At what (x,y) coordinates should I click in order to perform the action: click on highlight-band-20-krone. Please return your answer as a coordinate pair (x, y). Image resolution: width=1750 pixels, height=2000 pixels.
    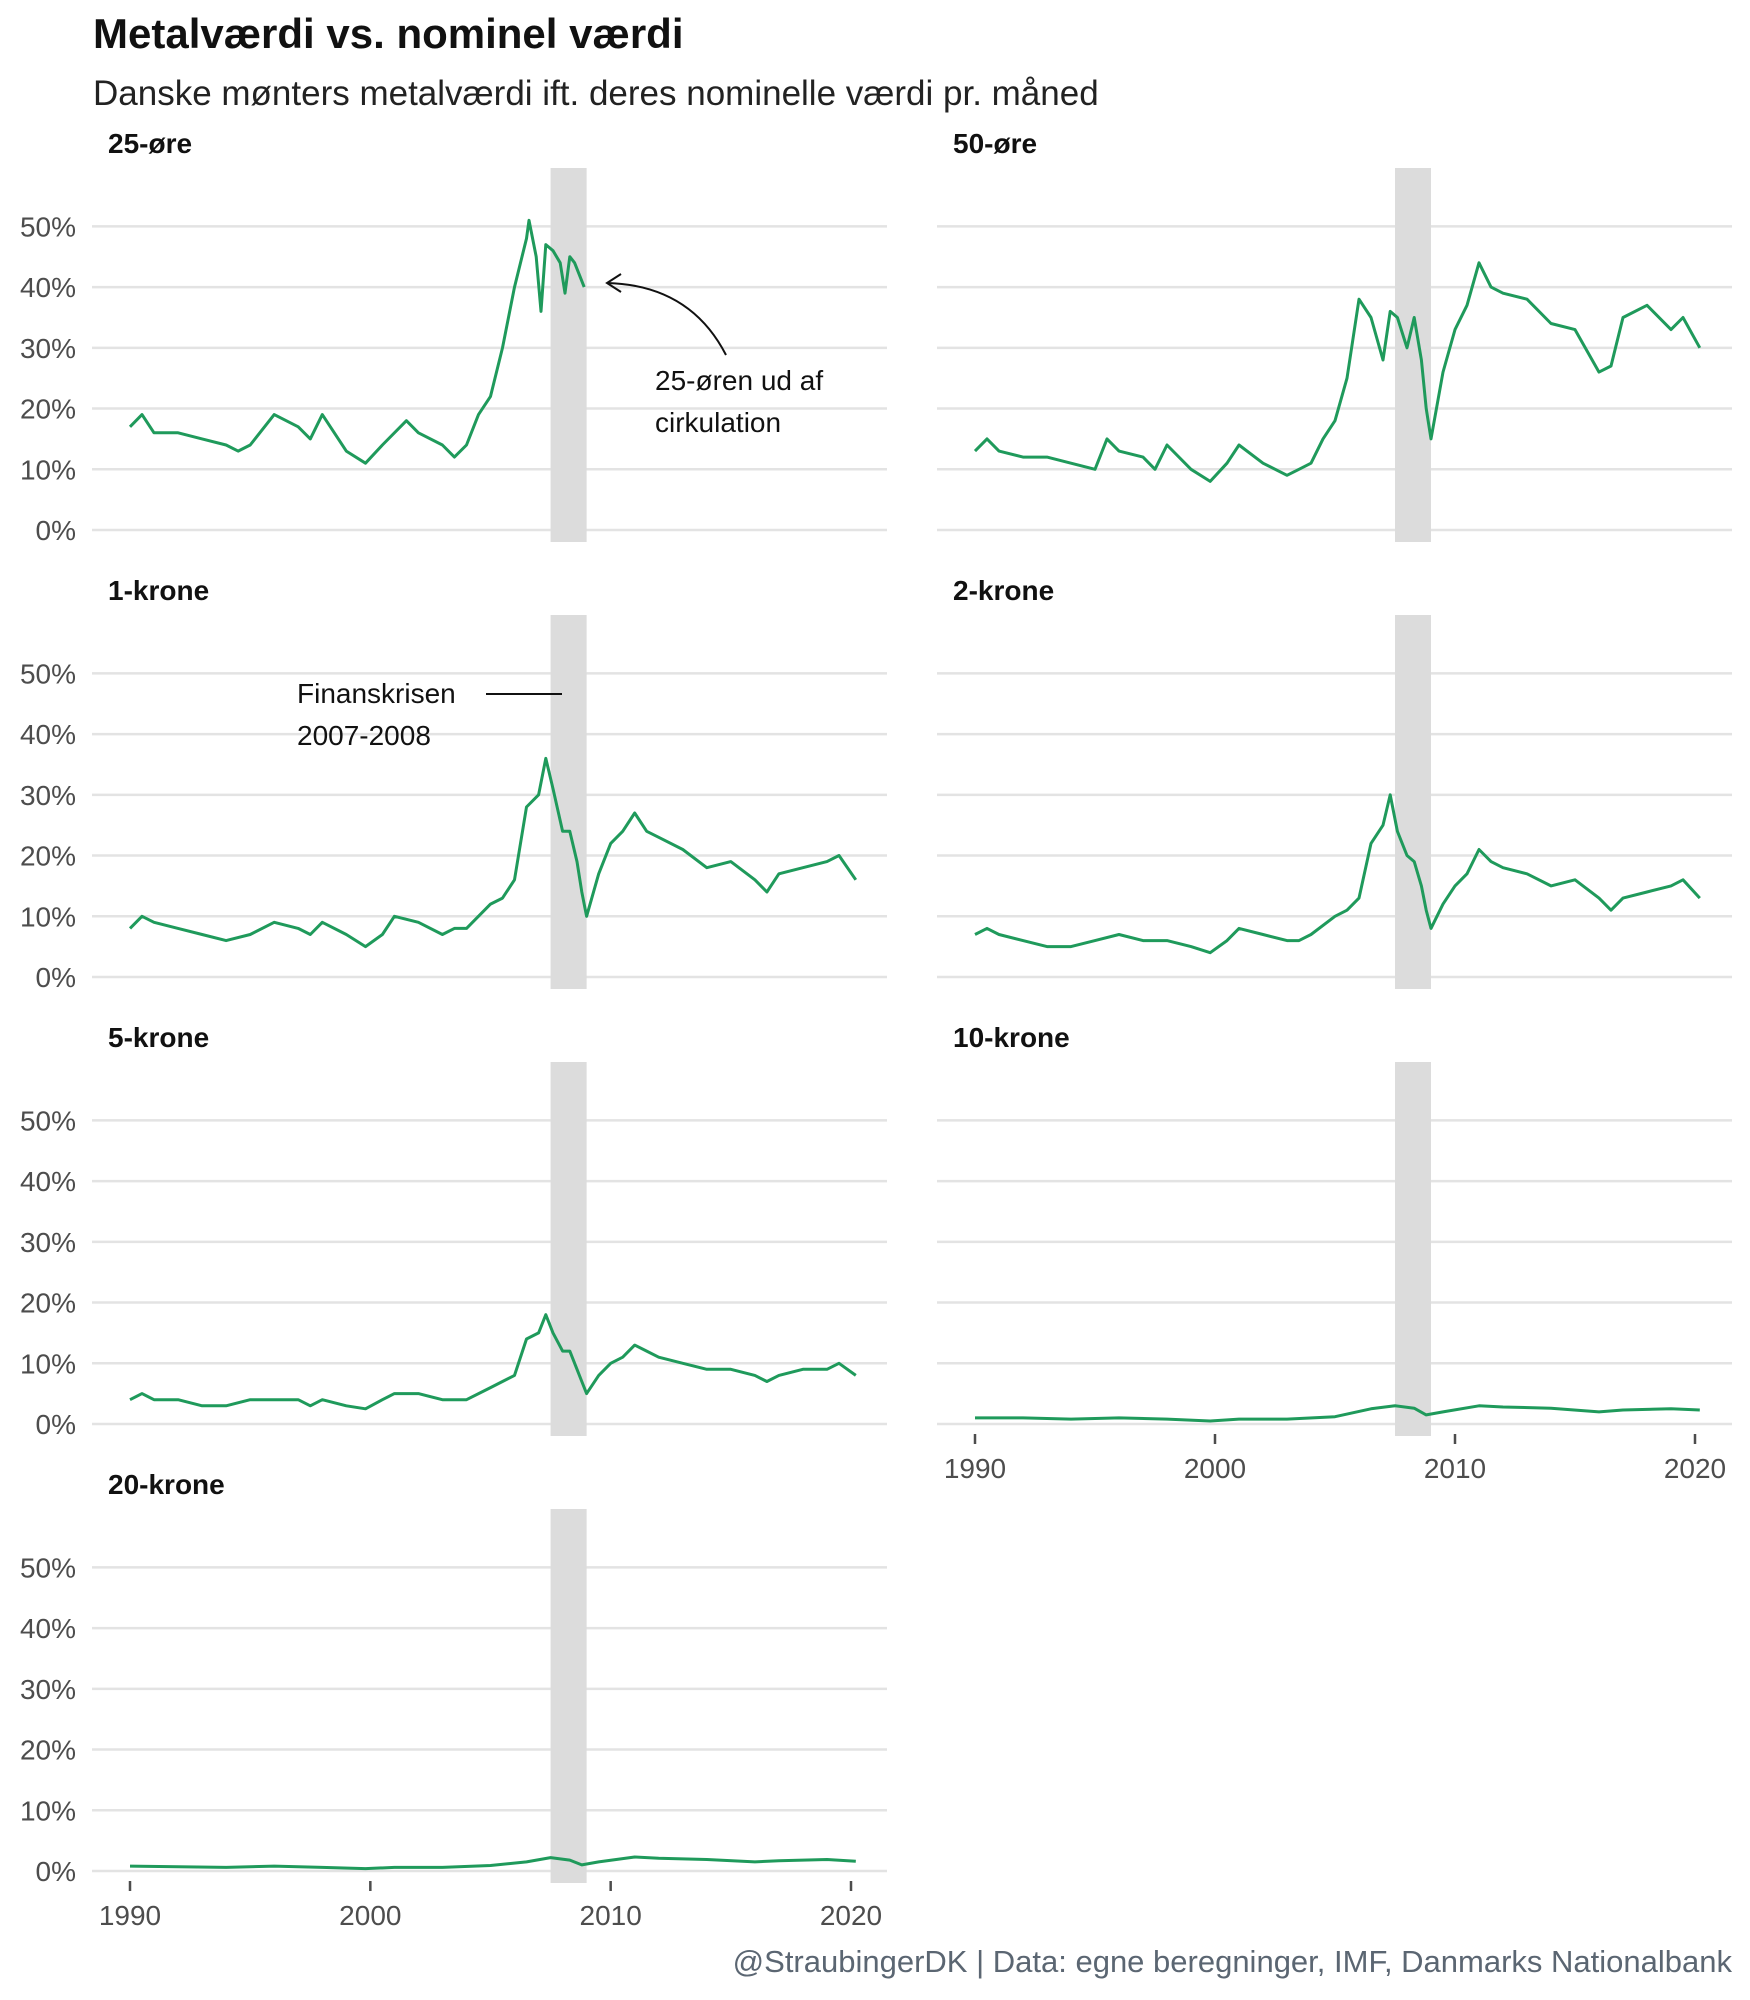
    Looking at the image, I should click on (568, 1696).